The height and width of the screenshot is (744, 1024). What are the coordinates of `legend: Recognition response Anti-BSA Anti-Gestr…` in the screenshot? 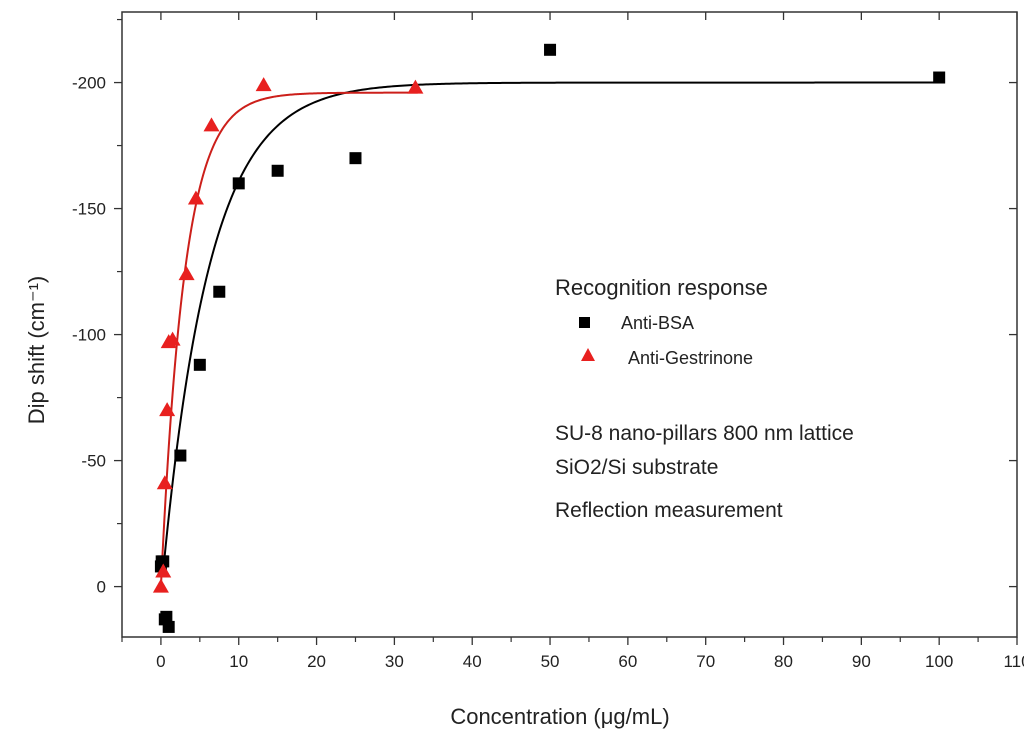 It's located at (661, 321).